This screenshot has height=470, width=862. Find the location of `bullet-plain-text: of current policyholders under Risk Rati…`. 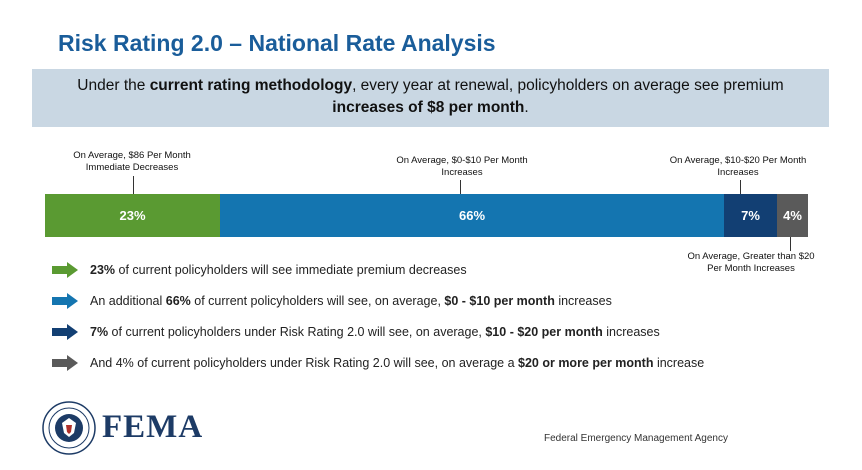

bullet-plain-text: of current policyholders under Risk Rati… is located at coordinates (297, 332).